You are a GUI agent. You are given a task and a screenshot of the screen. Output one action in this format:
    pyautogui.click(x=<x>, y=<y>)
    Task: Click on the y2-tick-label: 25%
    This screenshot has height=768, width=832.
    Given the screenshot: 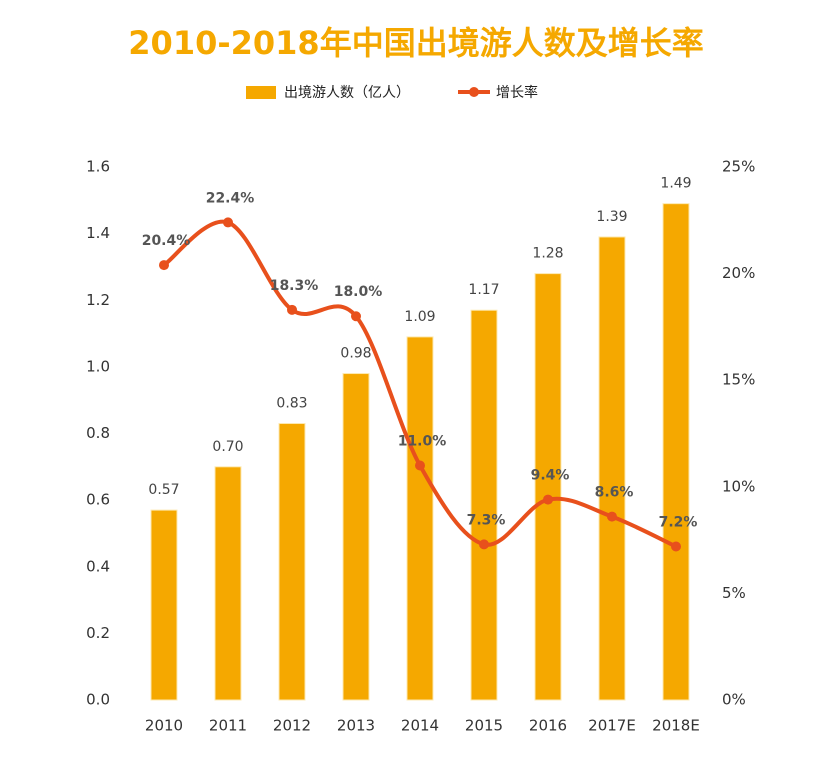 What is the action you would take?
    pyautogui.click(x=738, y=167)
    